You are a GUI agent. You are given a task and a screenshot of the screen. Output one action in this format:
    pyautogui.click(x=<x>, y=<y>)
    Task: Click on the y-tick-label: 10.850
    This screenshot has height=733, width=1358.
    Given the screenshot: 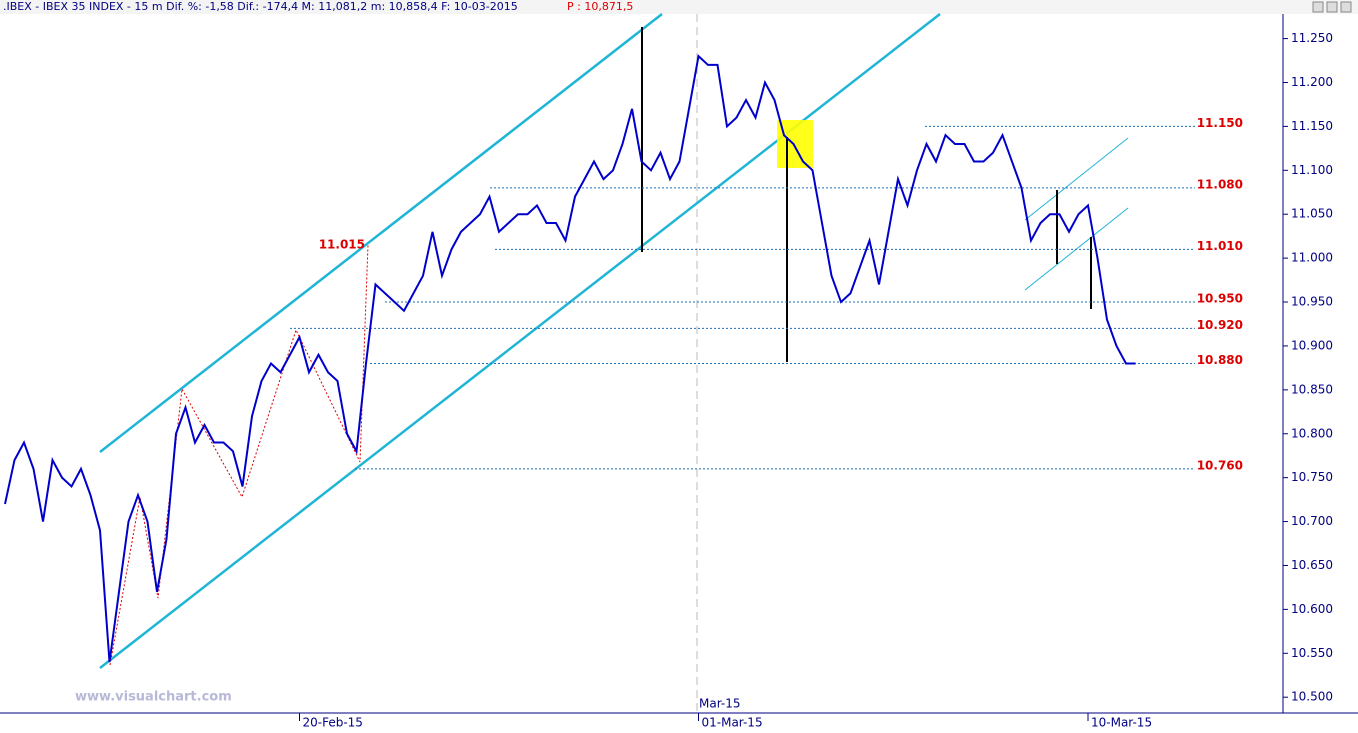 What is the action you would take?
    pyautogui.click(x=1312, y=389)
    